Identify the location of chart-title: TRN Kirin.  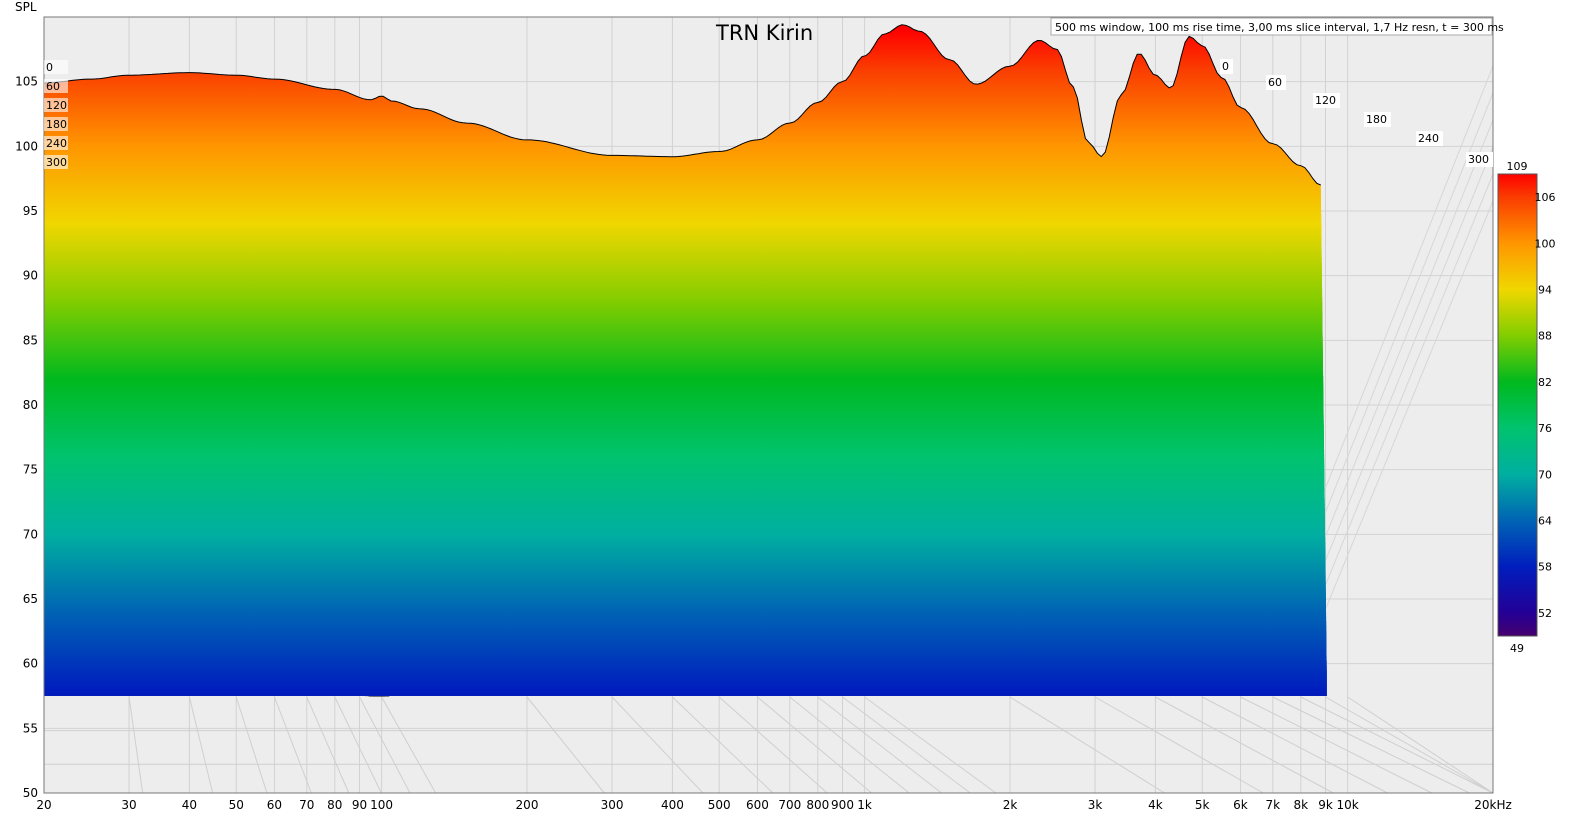
(764, 33).